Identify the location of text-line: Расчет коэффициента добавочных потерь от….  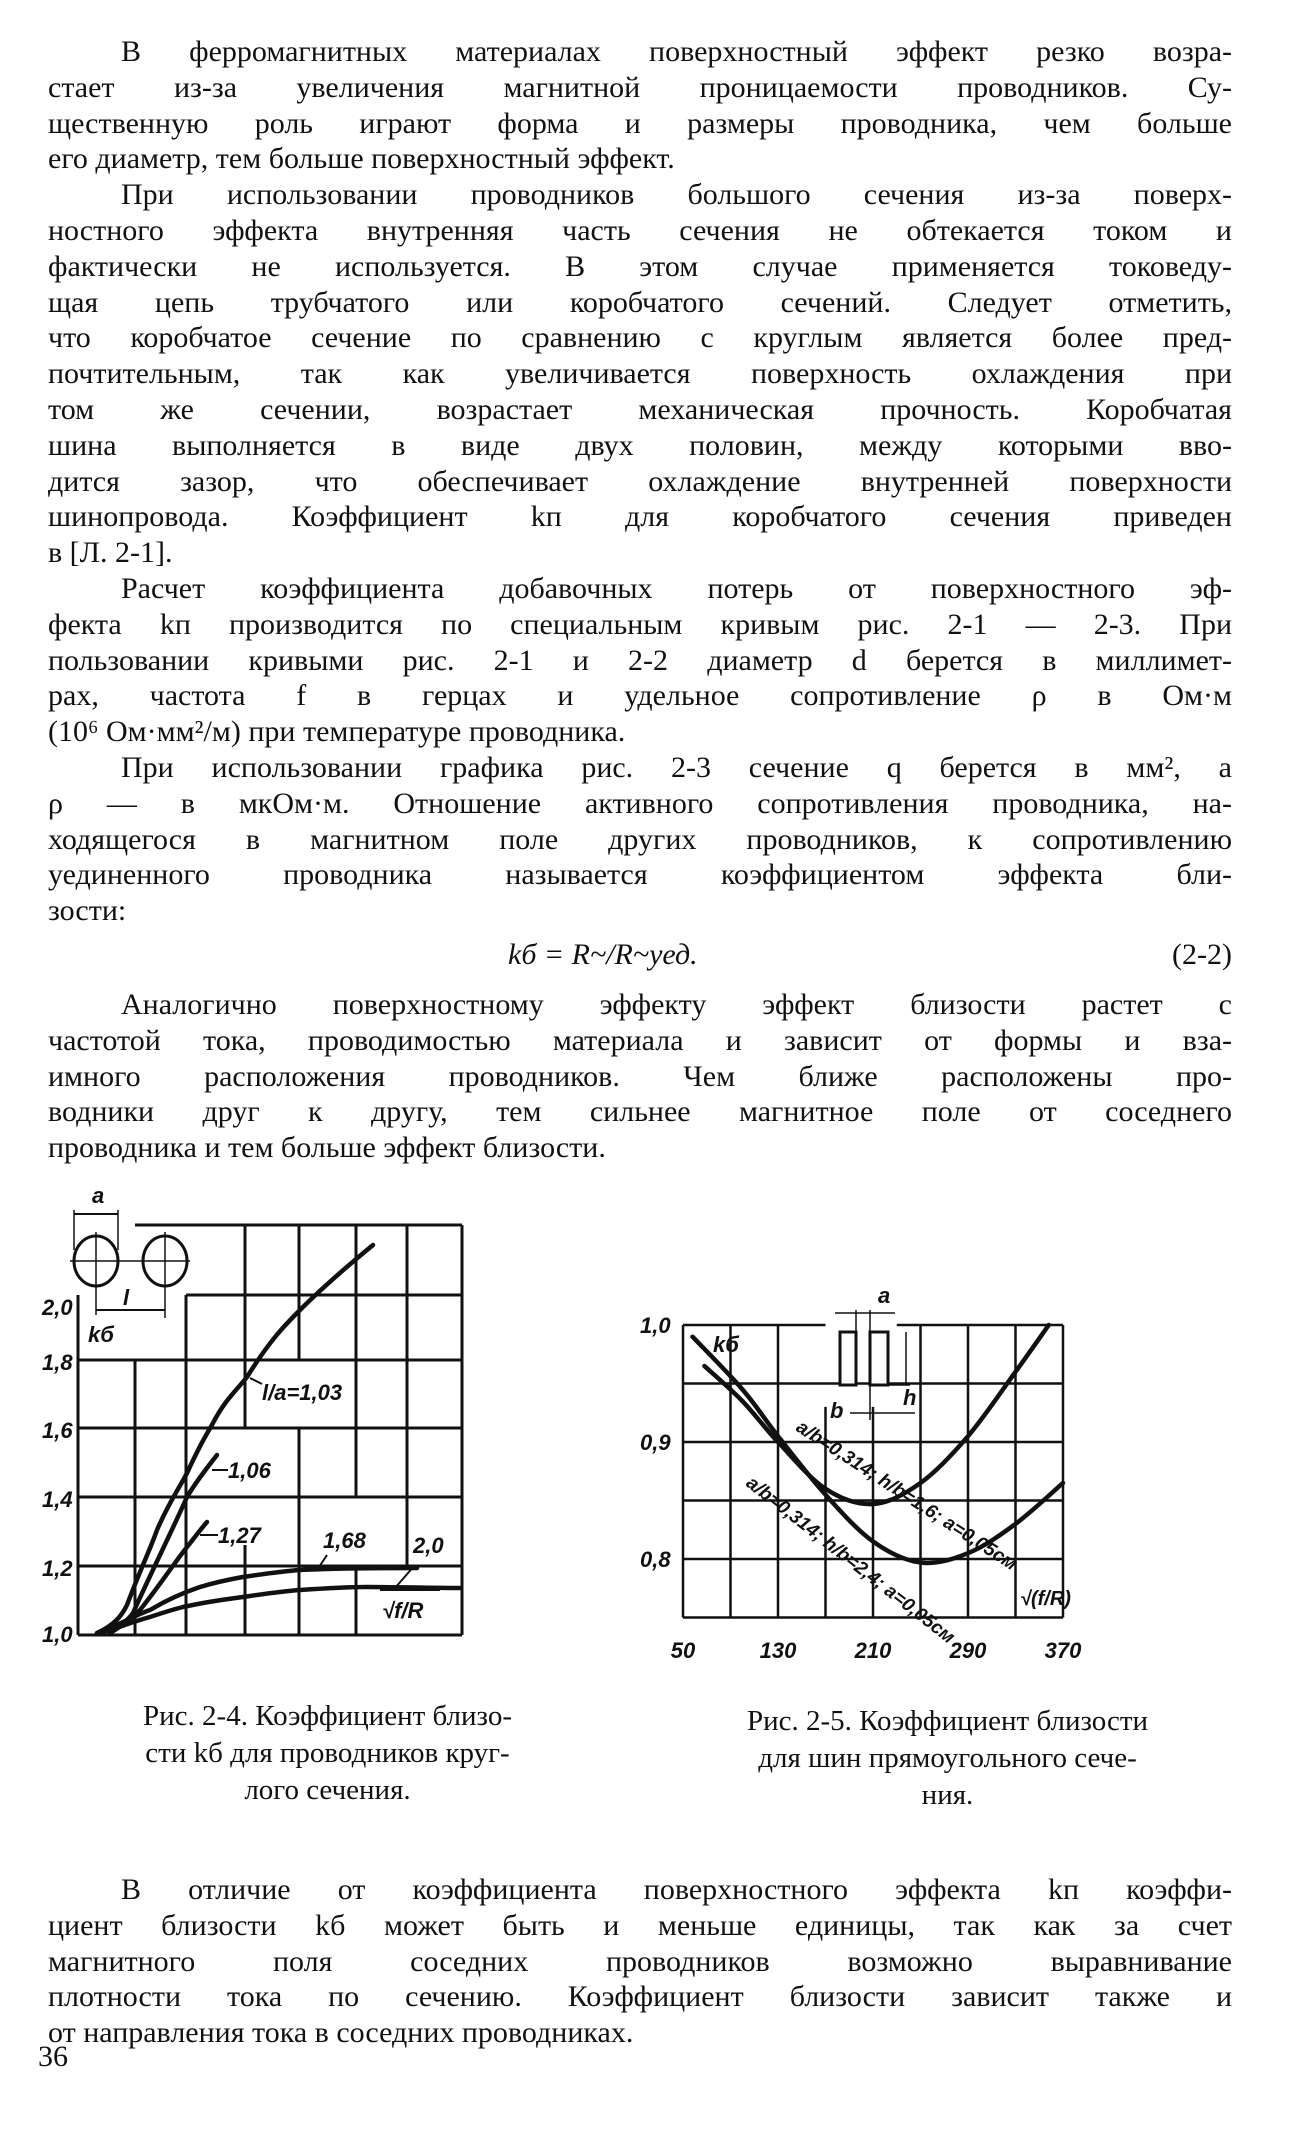
(676, 588).